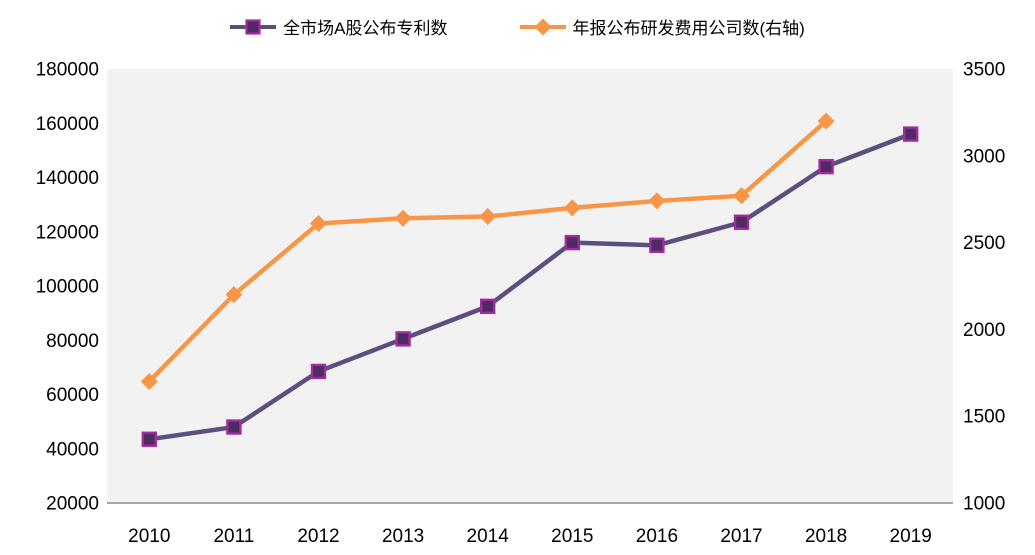 This screenshot has width=1035, height=555. I want to click on legend-item-rd-companies: 年报公布研发费用公司数(右轴), so click(662, 26).